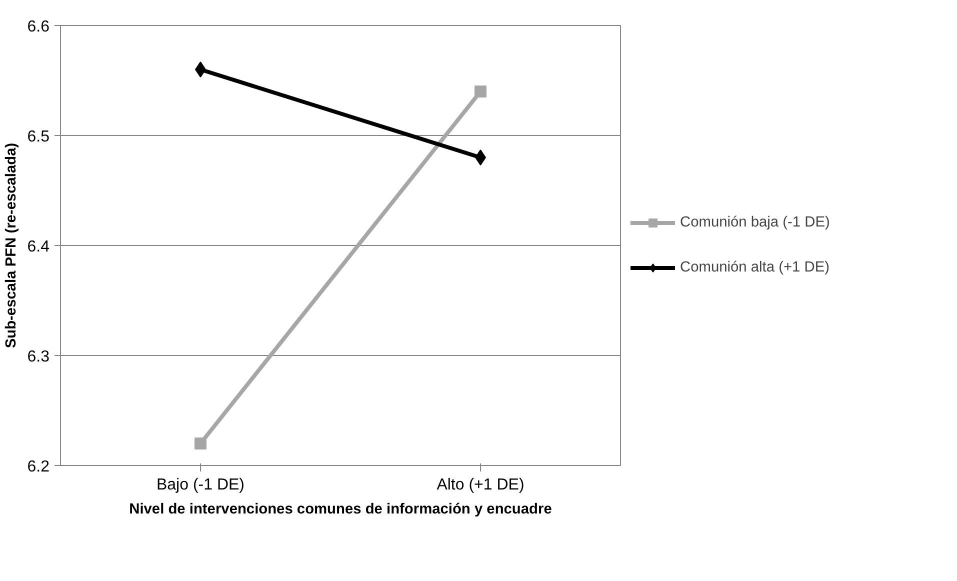  I want to click on x-tick-label: Alto (+1 DE), so click(480, 485).